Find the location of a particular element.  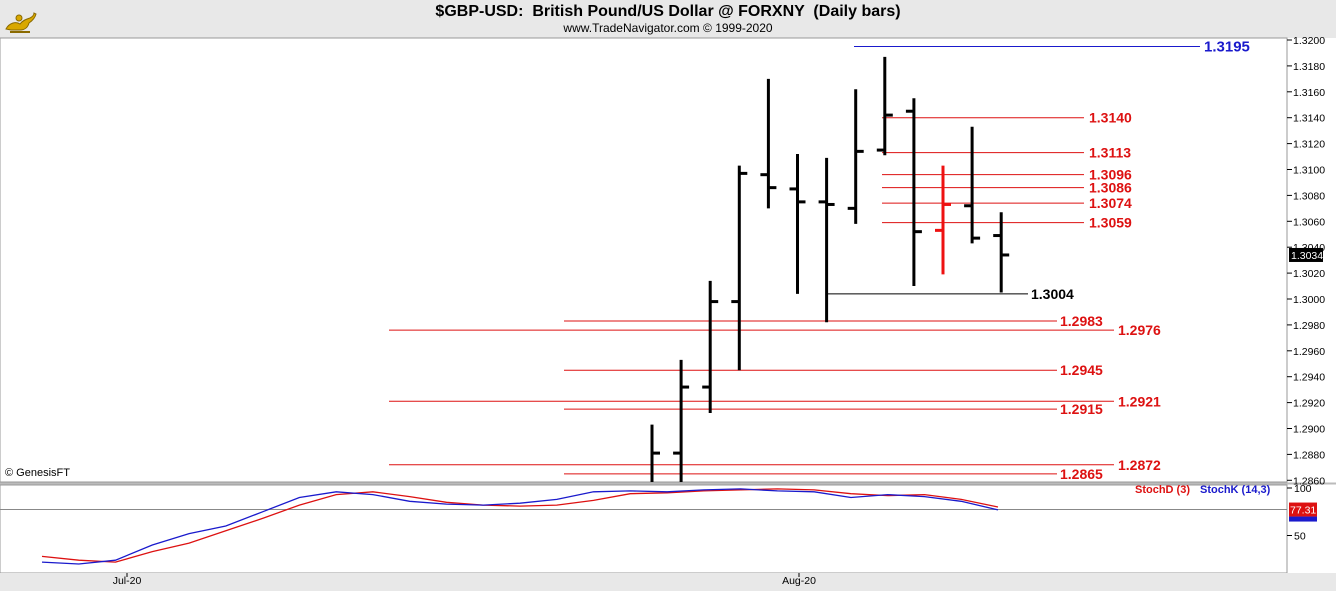

stoch-k-line is located at coordinates (520, 526).